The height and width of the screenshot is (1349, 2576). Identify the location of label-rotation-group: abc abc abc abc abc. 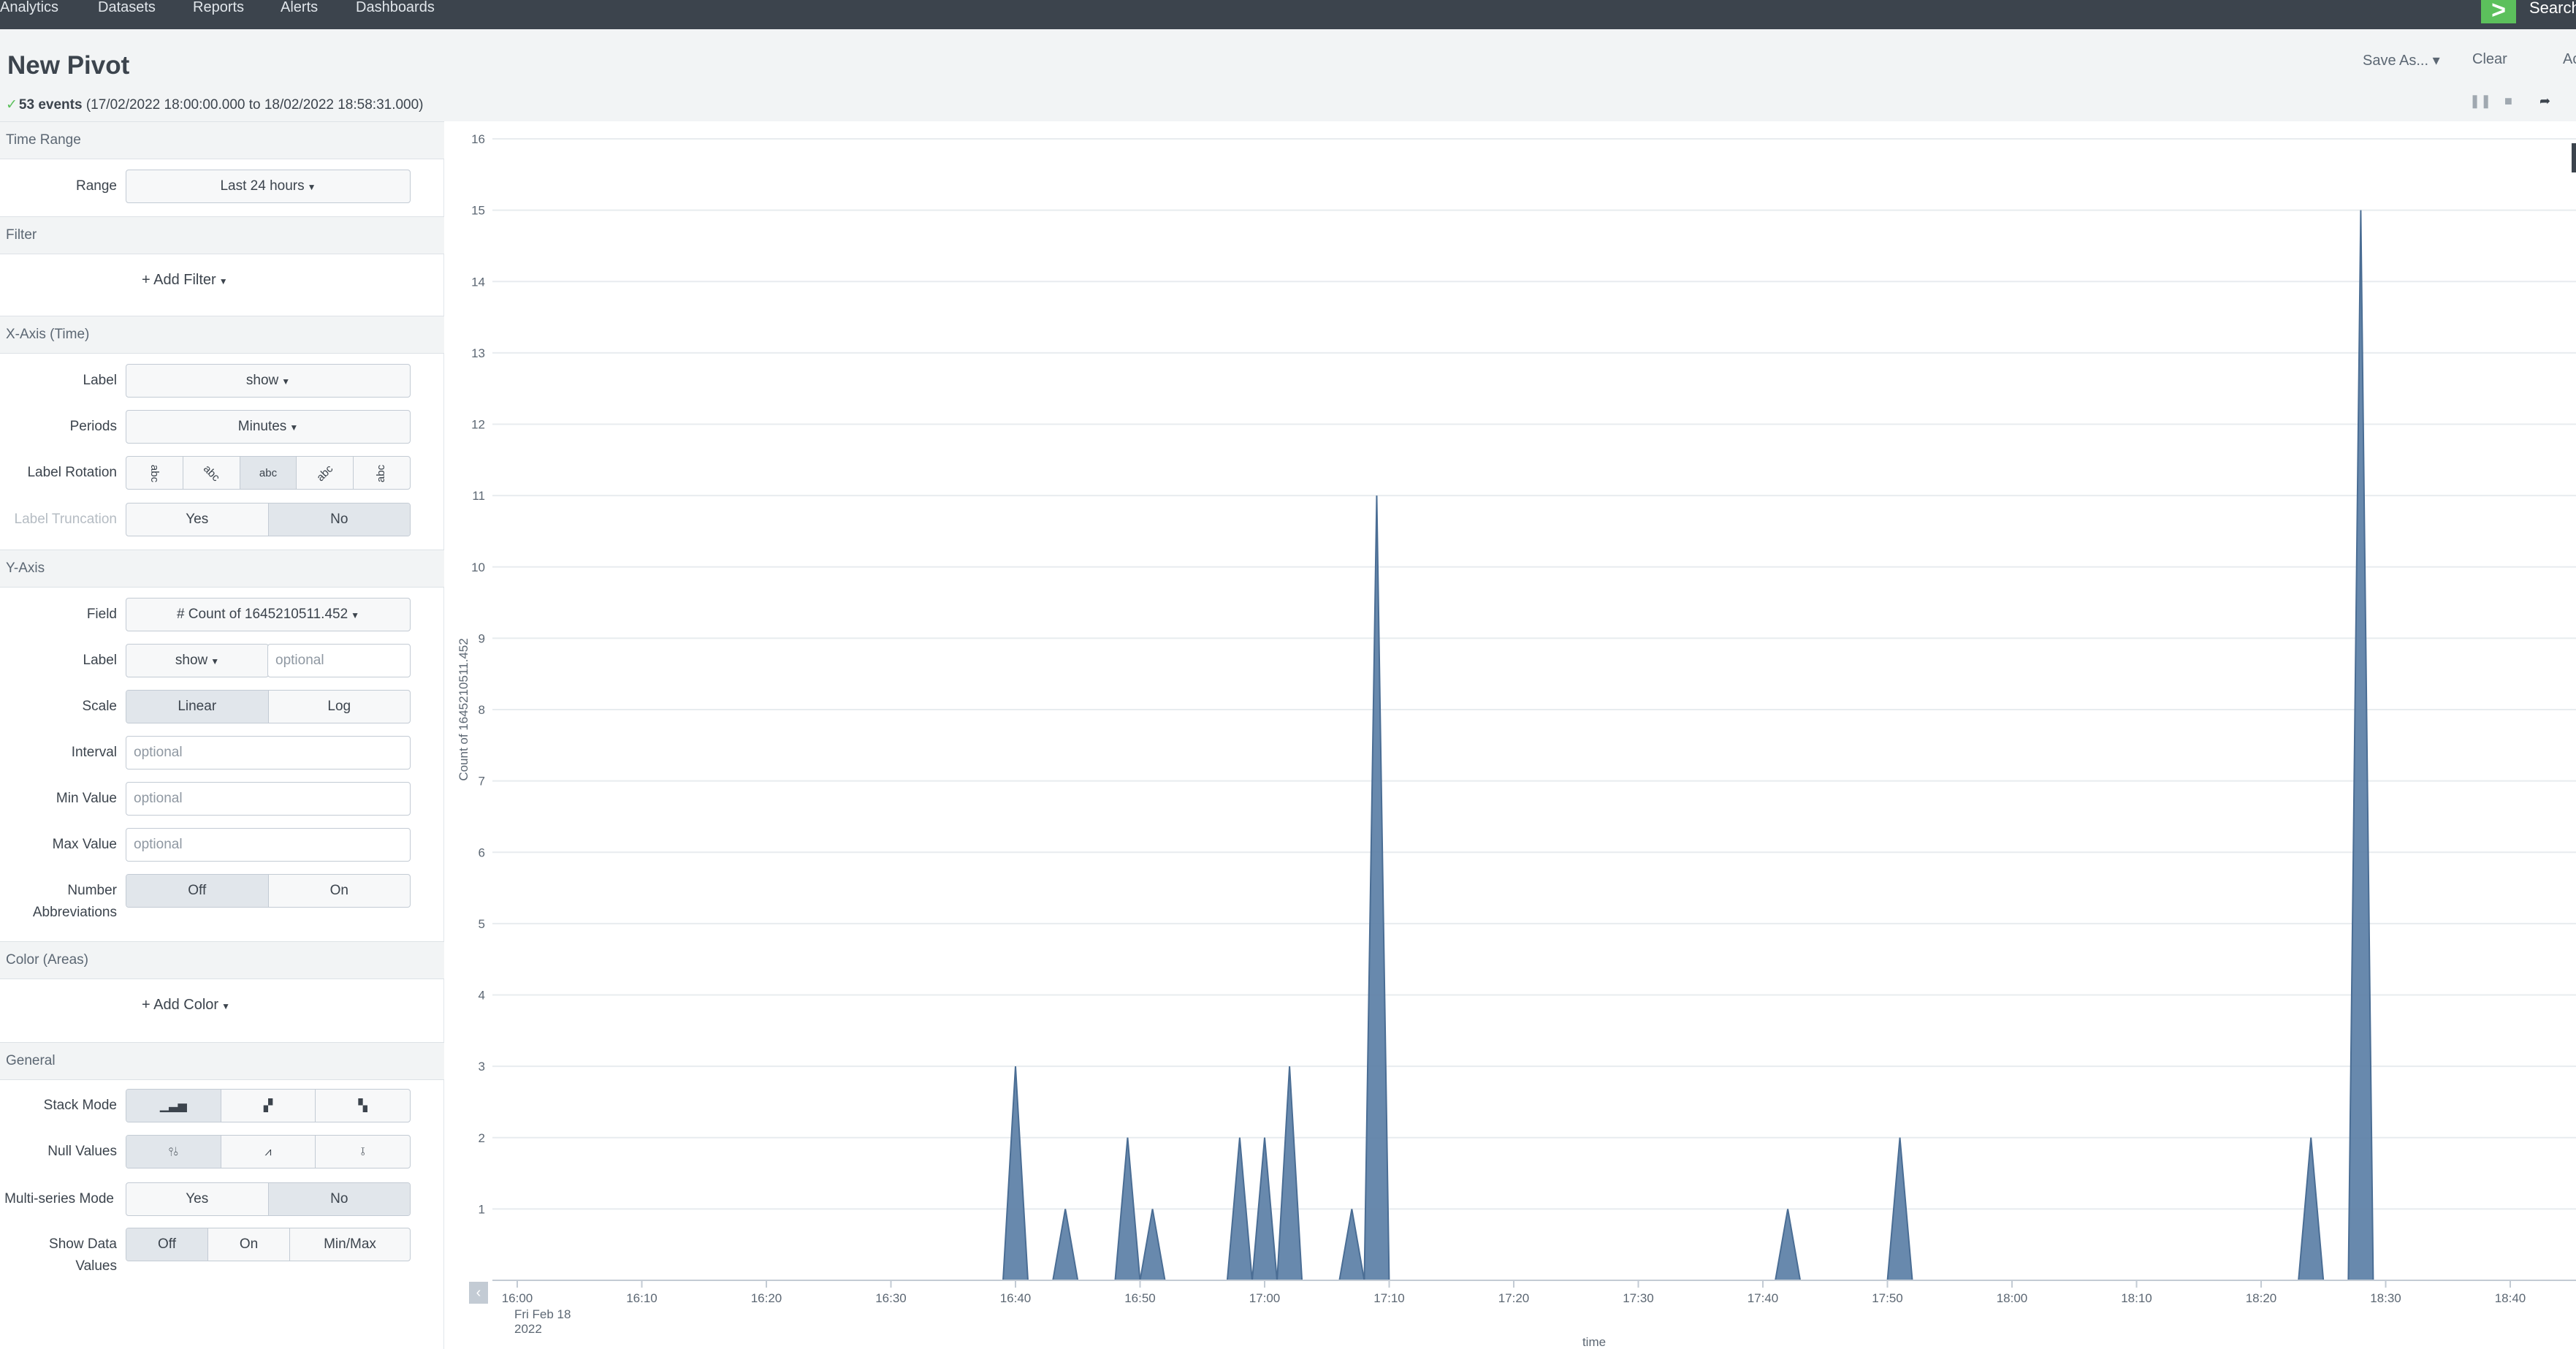
(268, 473).